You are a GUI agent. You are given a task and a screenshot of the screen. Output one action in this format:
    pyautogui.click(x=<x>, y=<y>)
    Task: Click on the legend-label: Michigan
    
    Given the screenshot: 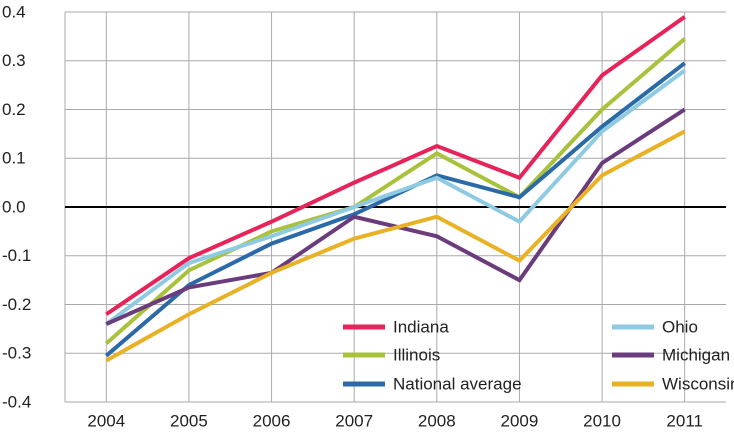 What is the action you would take?
    pyautogui.click(x=696, y=354)
    